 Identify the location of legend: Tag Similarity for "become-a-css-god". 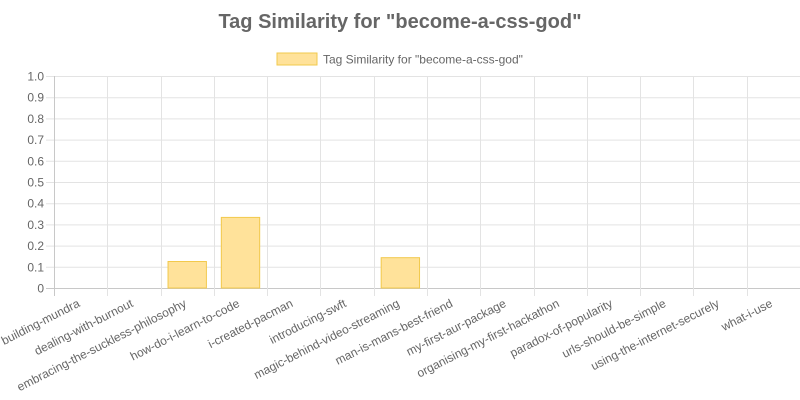
(399, 59).